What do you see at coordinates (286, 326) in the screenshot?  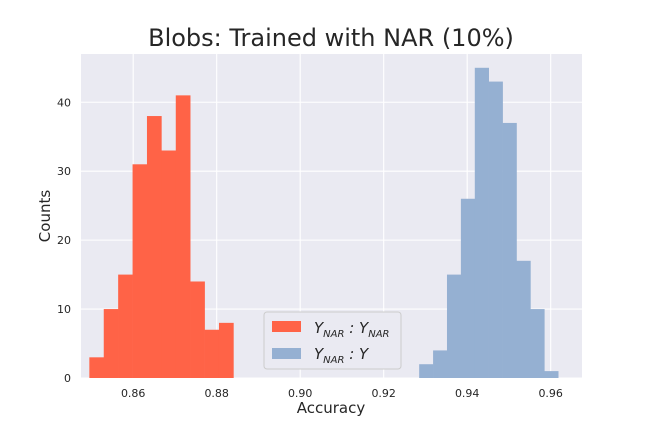 I see `legend-swatch-ynar-ynar` at bounding box center [286, 326].